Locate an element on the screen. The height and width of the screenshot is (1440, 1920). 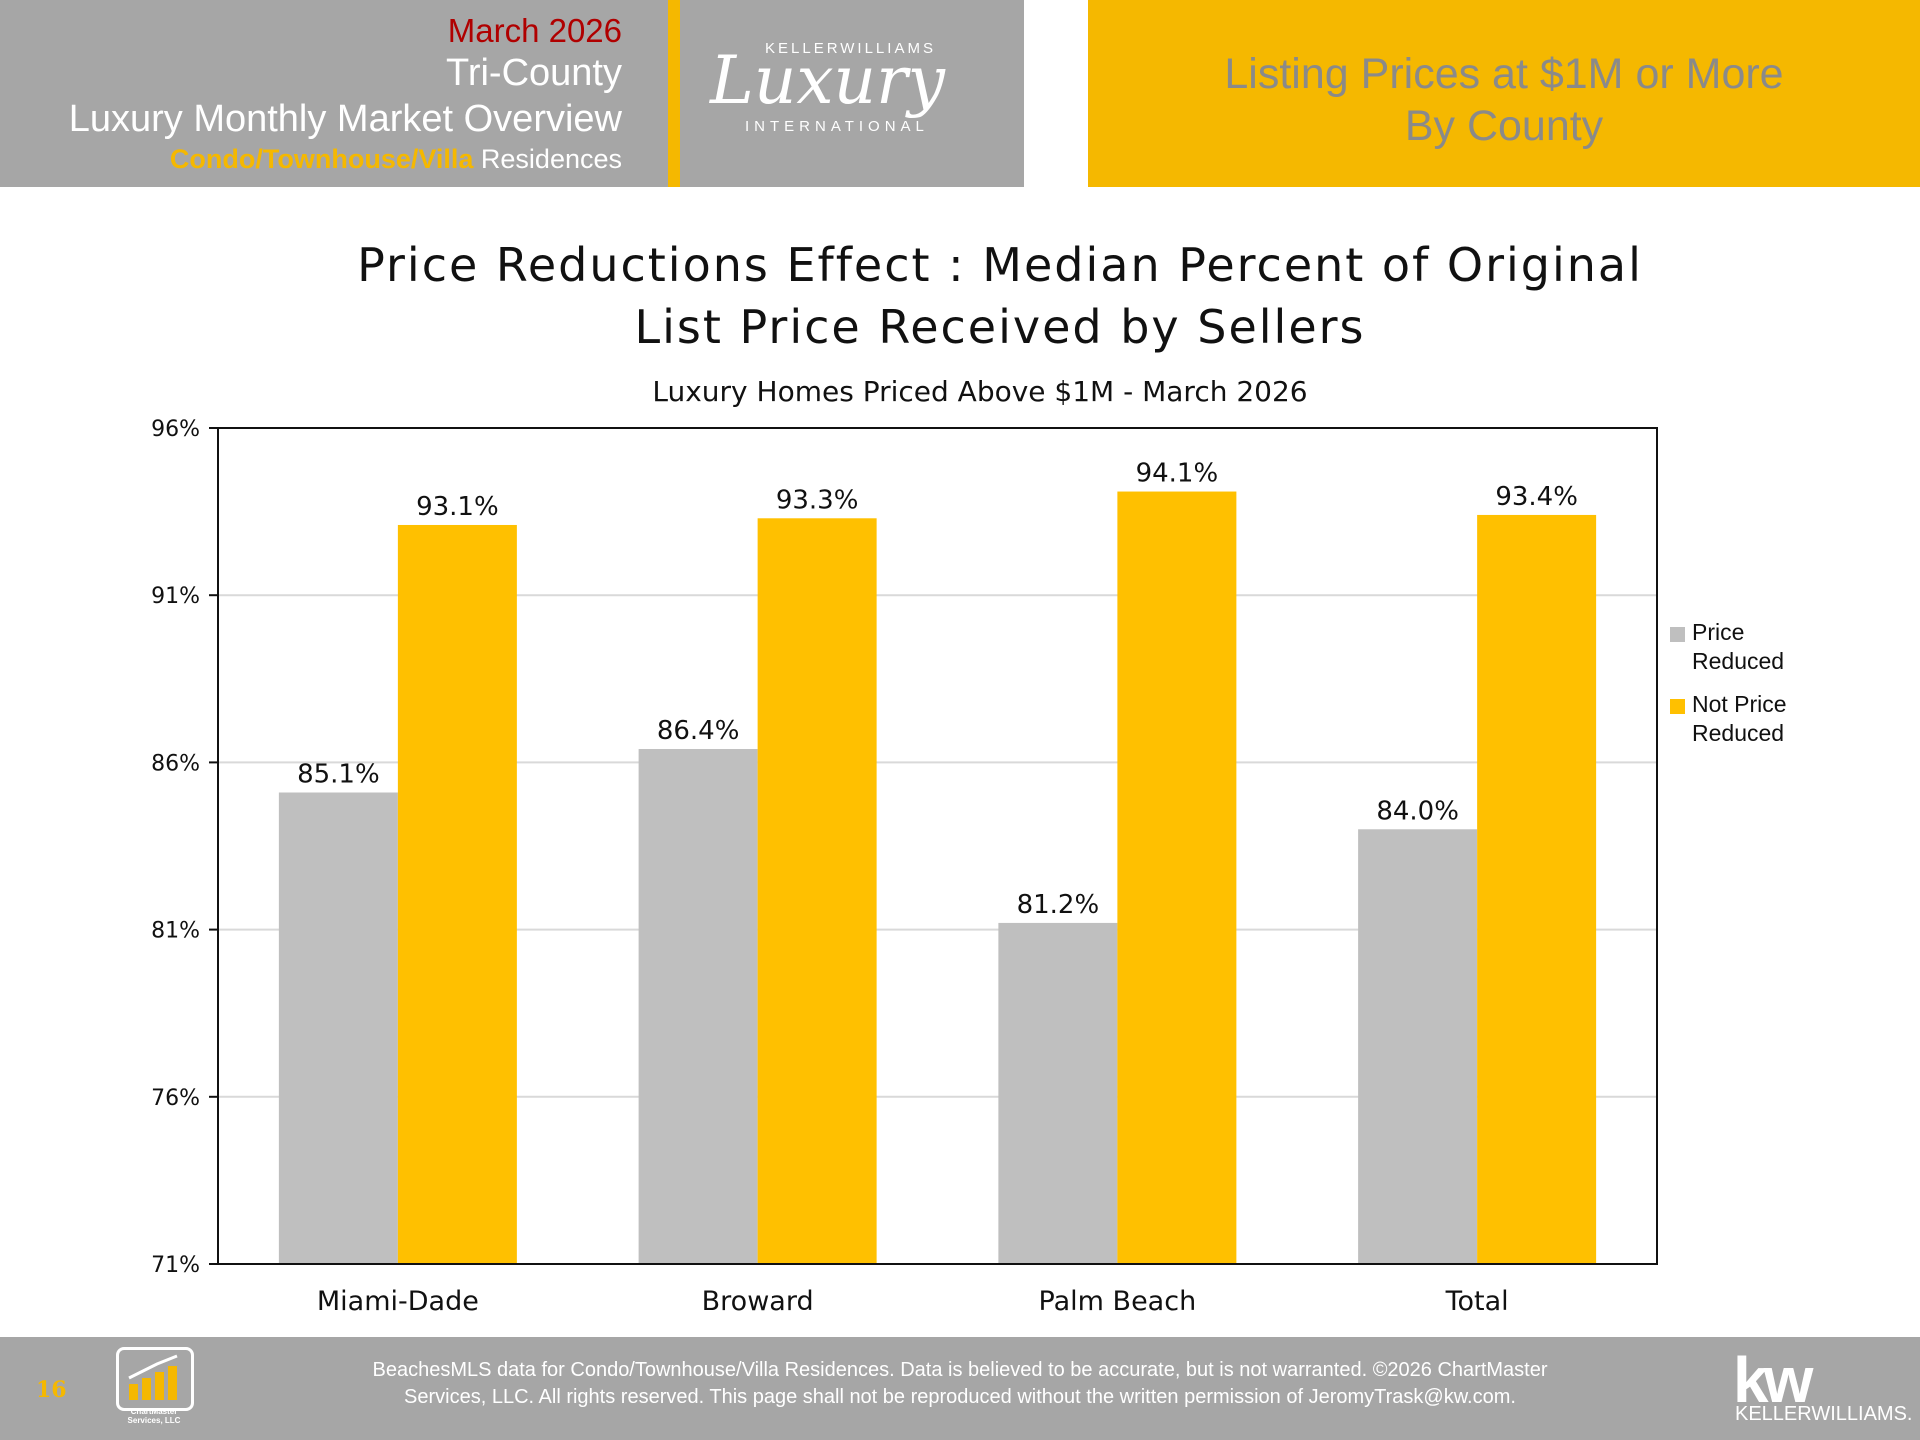
residences-word: Residences is located at coordinates (551, 159).